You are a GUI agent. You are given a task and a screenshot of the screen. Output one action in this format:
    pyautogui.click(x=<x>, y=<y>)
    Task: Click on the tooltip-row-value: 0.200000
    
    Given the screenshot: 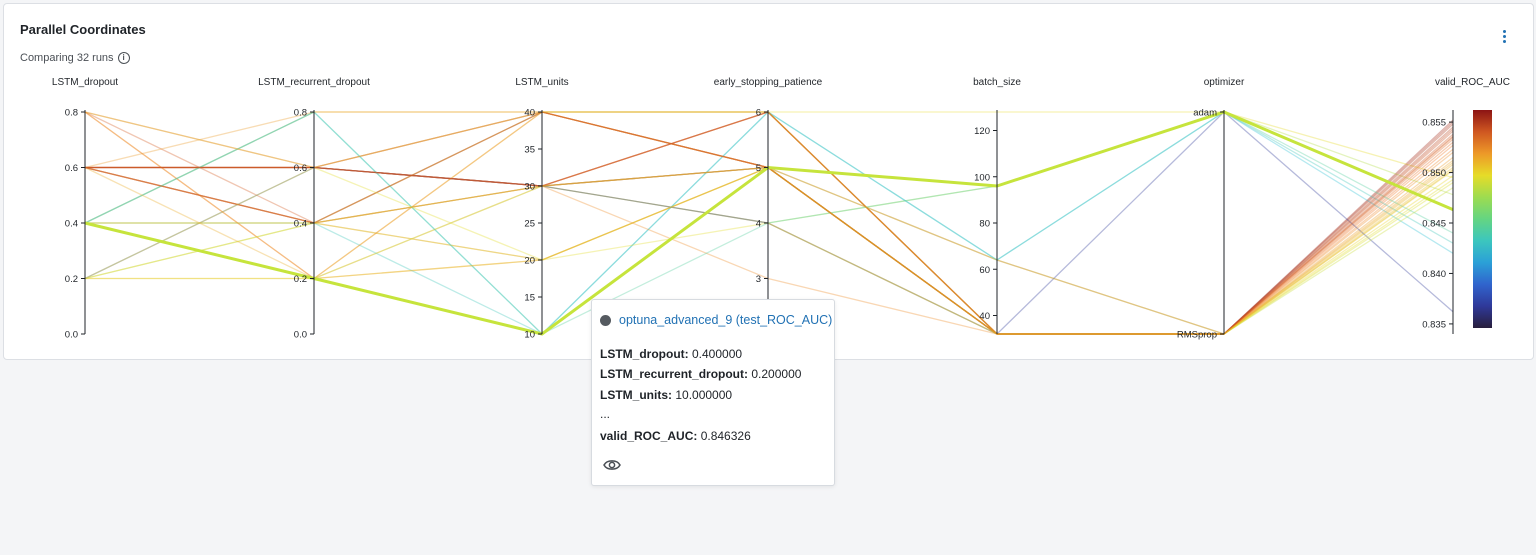 What is the action you would take?
    pyautogui.click(x=776, y=374)
    